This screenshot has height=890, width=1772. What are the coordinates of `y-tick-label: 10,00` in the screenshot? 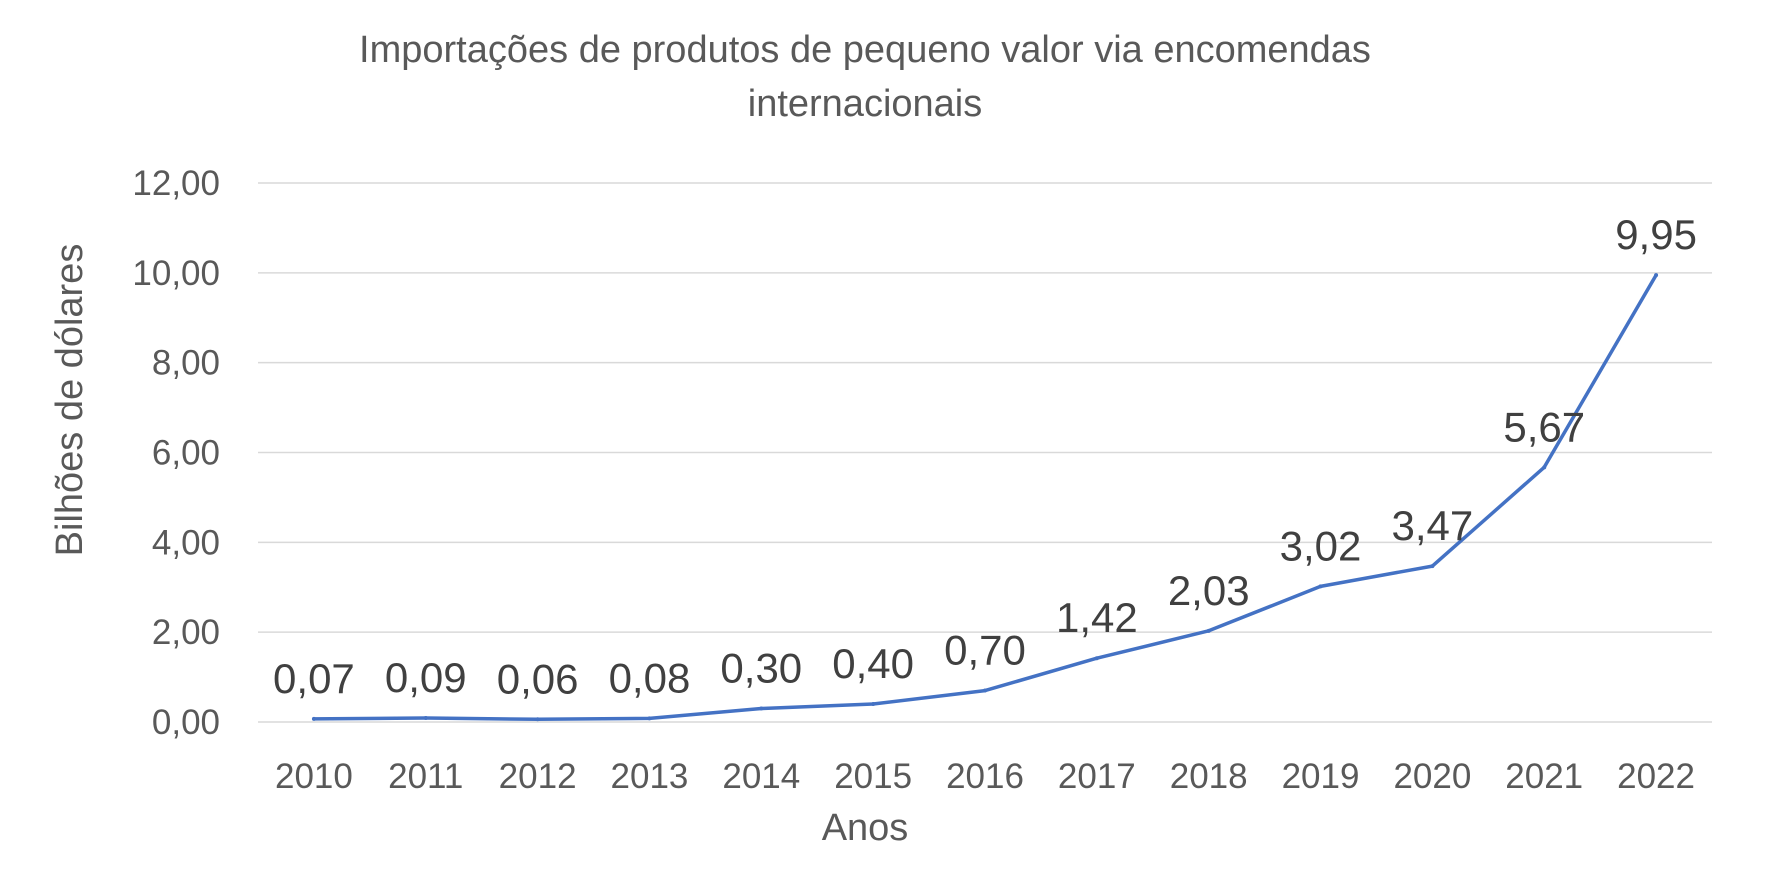 It's located at (176, 273).